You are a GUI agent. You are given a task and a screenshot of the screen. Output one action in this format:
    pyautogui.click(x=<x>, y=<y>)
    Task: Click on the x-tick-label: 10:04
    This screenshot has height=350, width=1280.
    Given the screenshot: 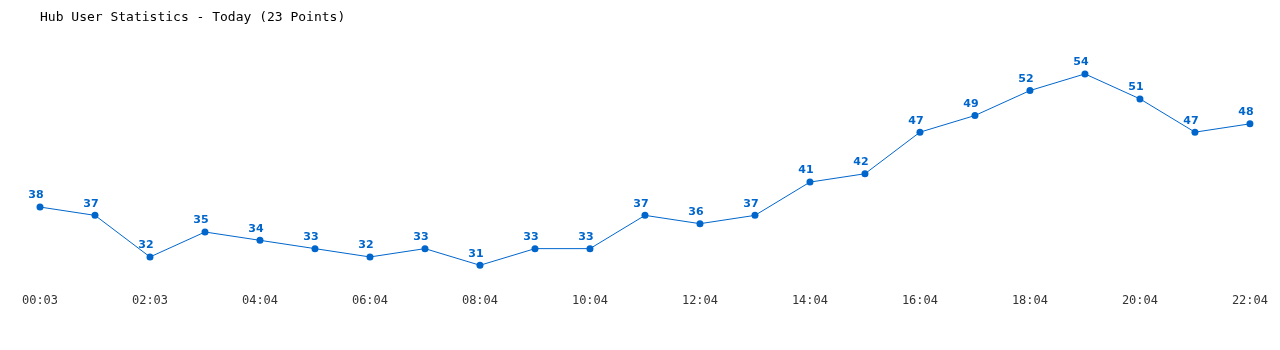 What is the action you would take?
    pyautogui.click(x=590, y=299)
    